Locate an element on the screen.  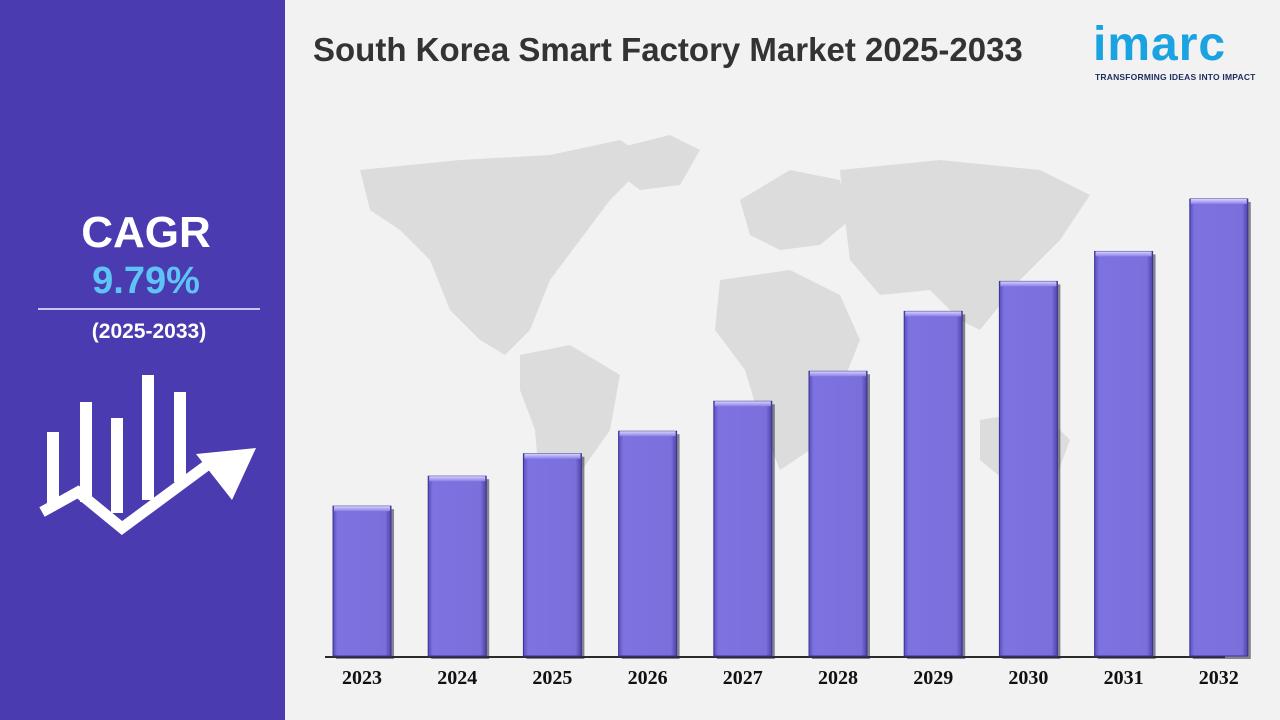
asia-shape is located at coordinates (965, 245).